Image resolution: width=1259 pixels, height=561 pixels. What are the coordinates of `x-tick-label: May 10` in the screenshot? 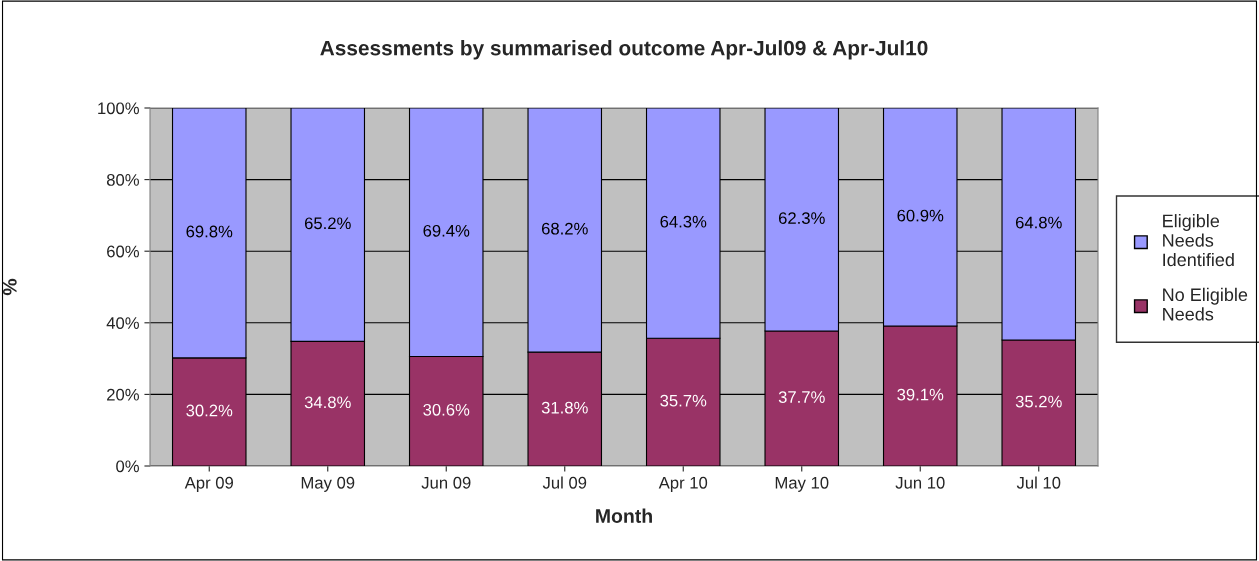 It's located at (802, 484).